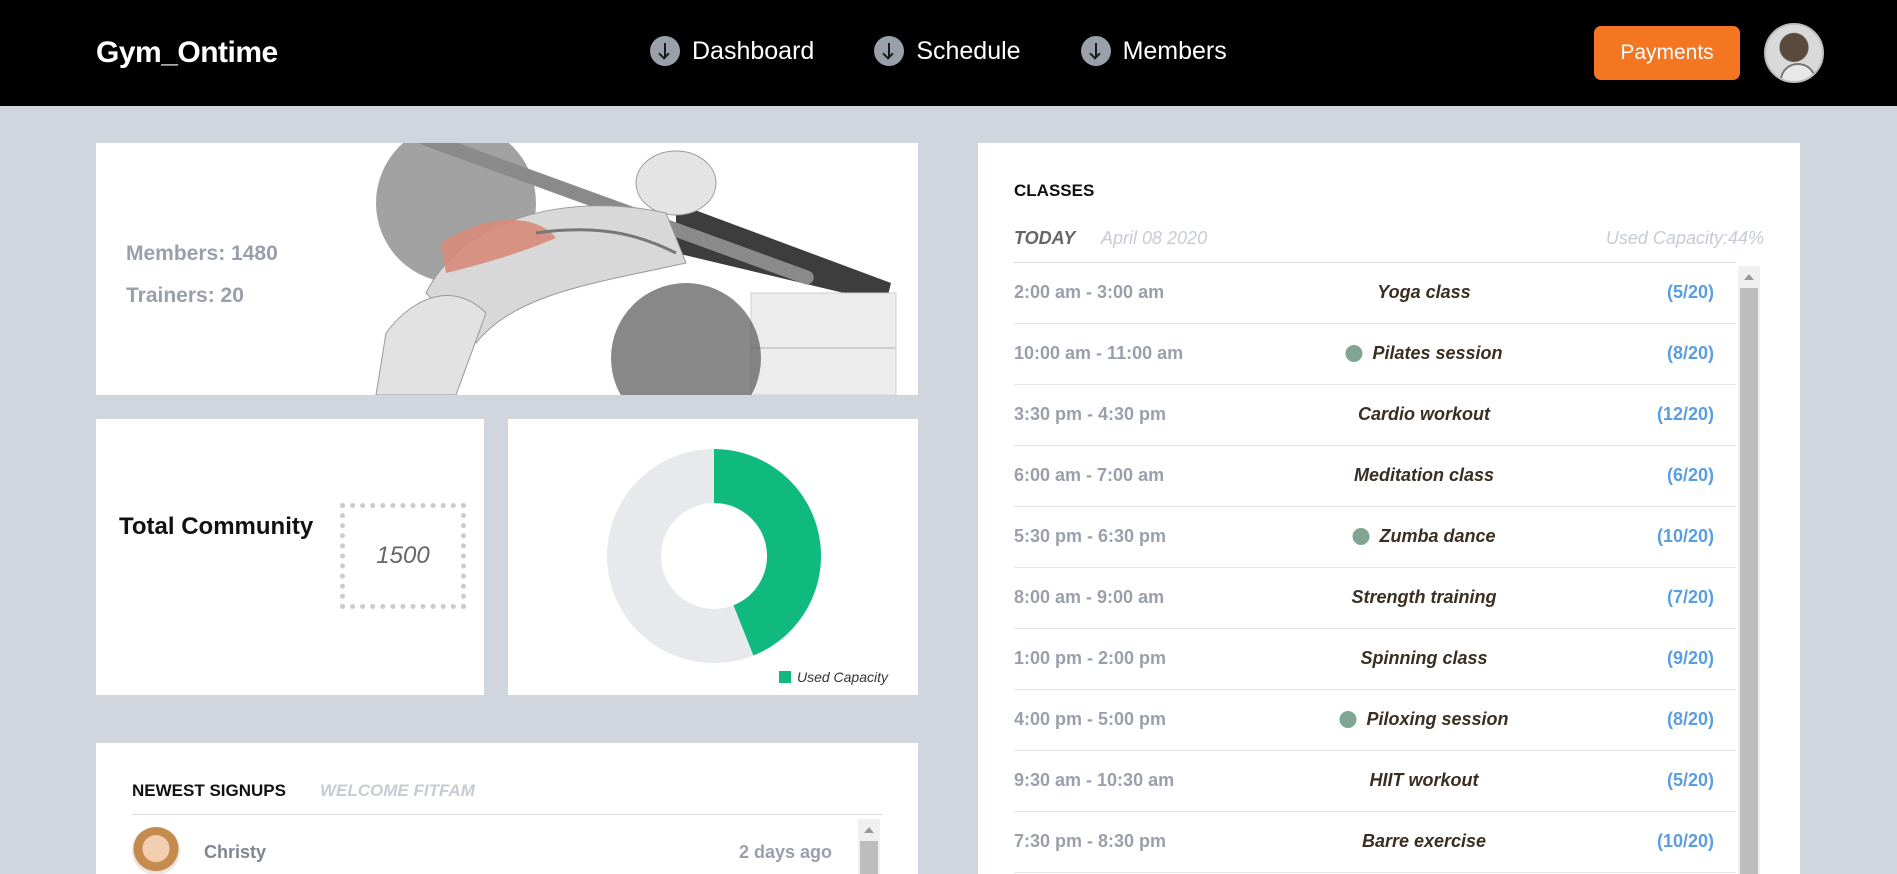  I want to click on class-name: Spinning class, so click(1423, 658).